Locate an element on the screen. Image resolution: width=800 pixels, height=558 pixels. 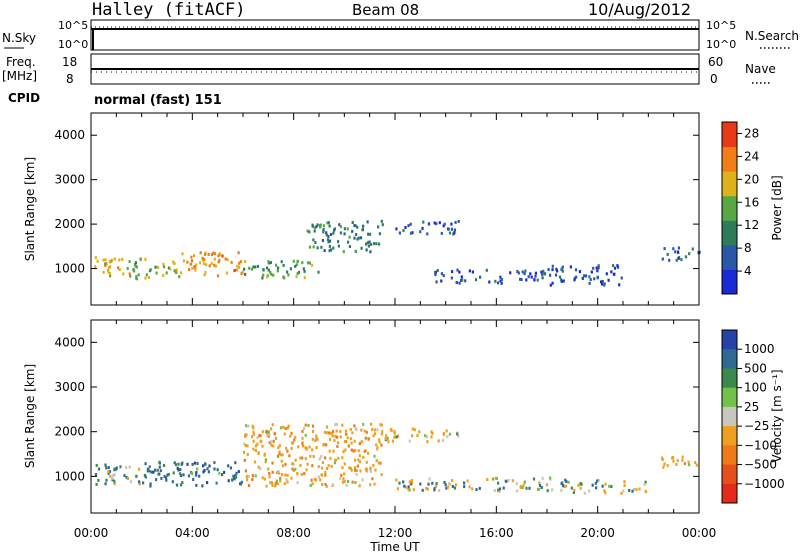
nsearch-tick-low: 10^0 is located at coordinates (721, 44).